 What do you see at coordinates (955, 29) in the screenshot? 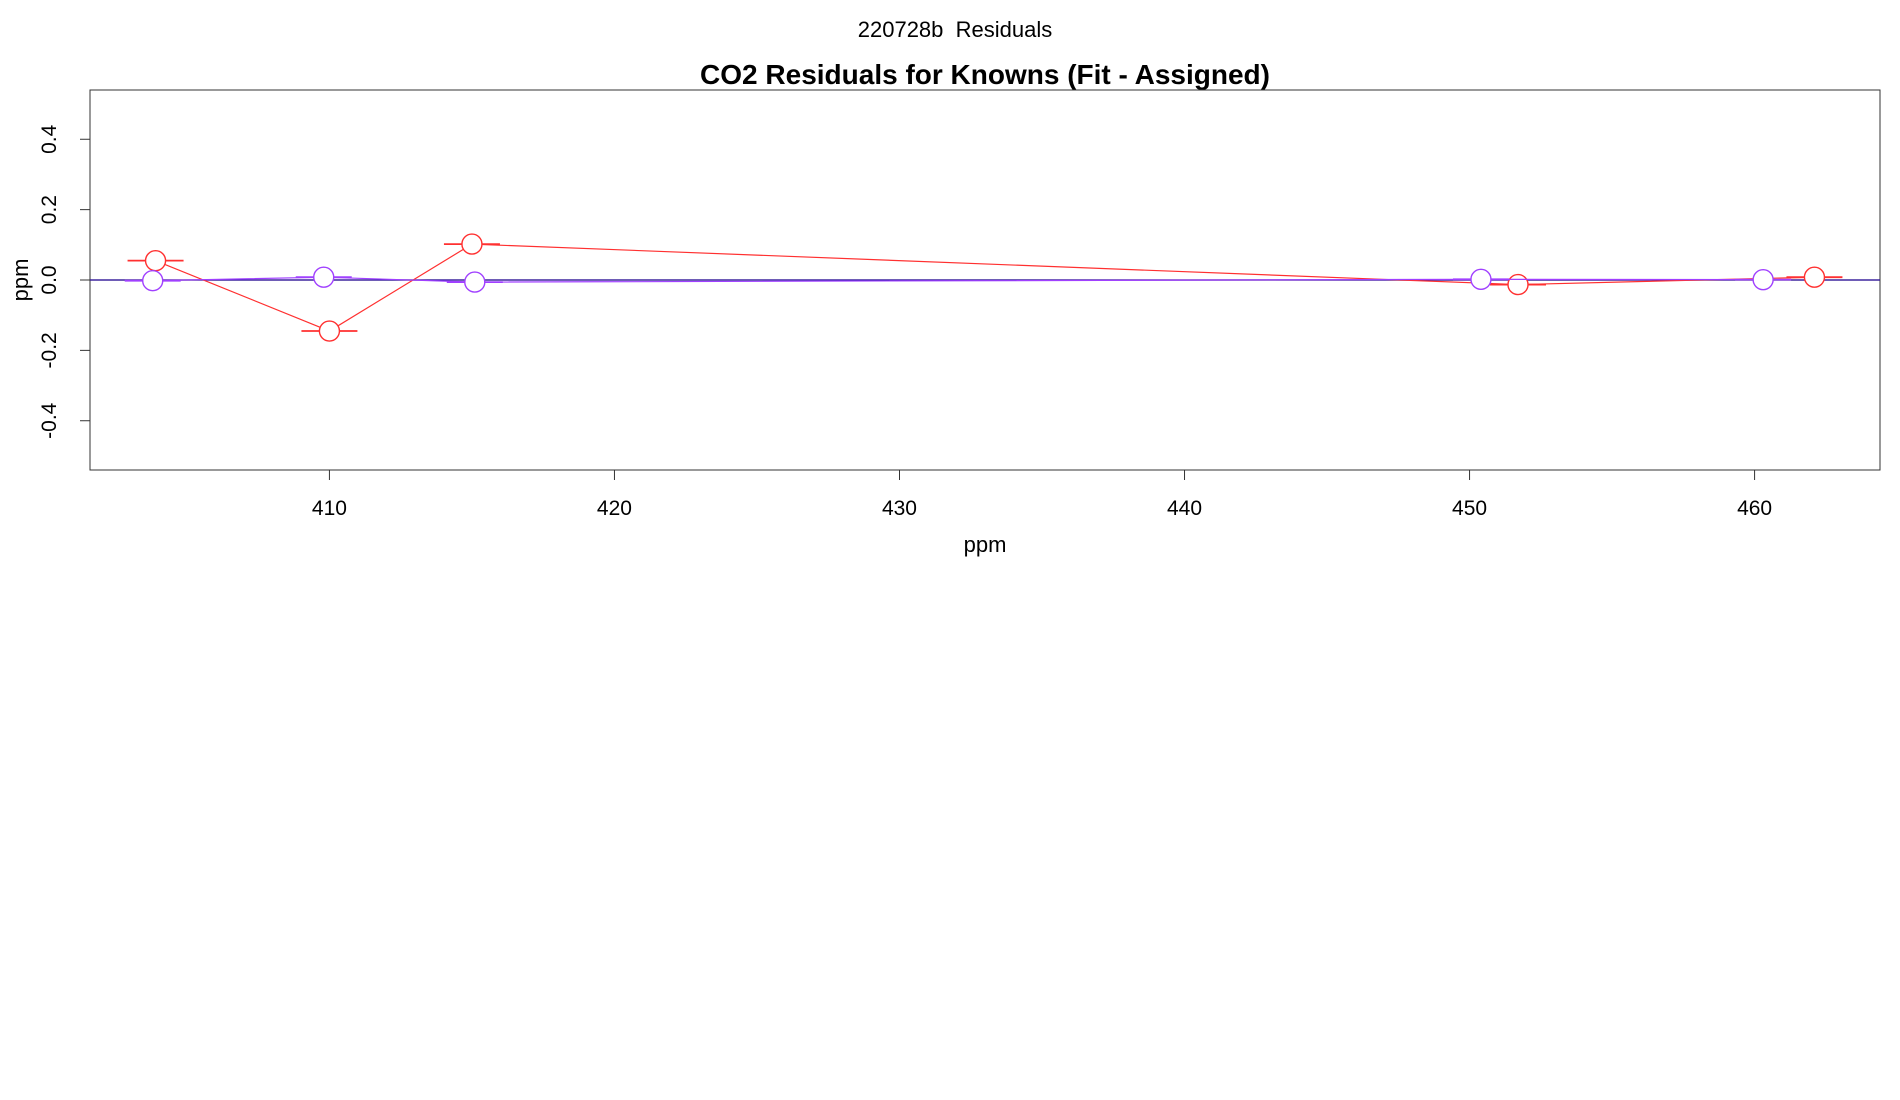
I see `page-header: 220728b Residuals` at bounding box center [955, 29].